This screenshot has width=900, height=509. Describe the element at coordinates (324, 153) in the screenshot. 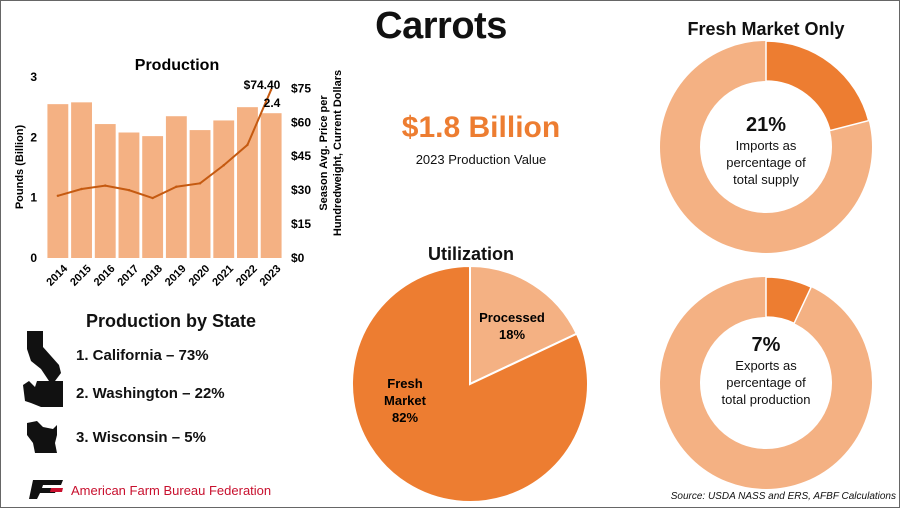

I see `y-axis-right-label-line-1: Season Avg. Price per` at that location.